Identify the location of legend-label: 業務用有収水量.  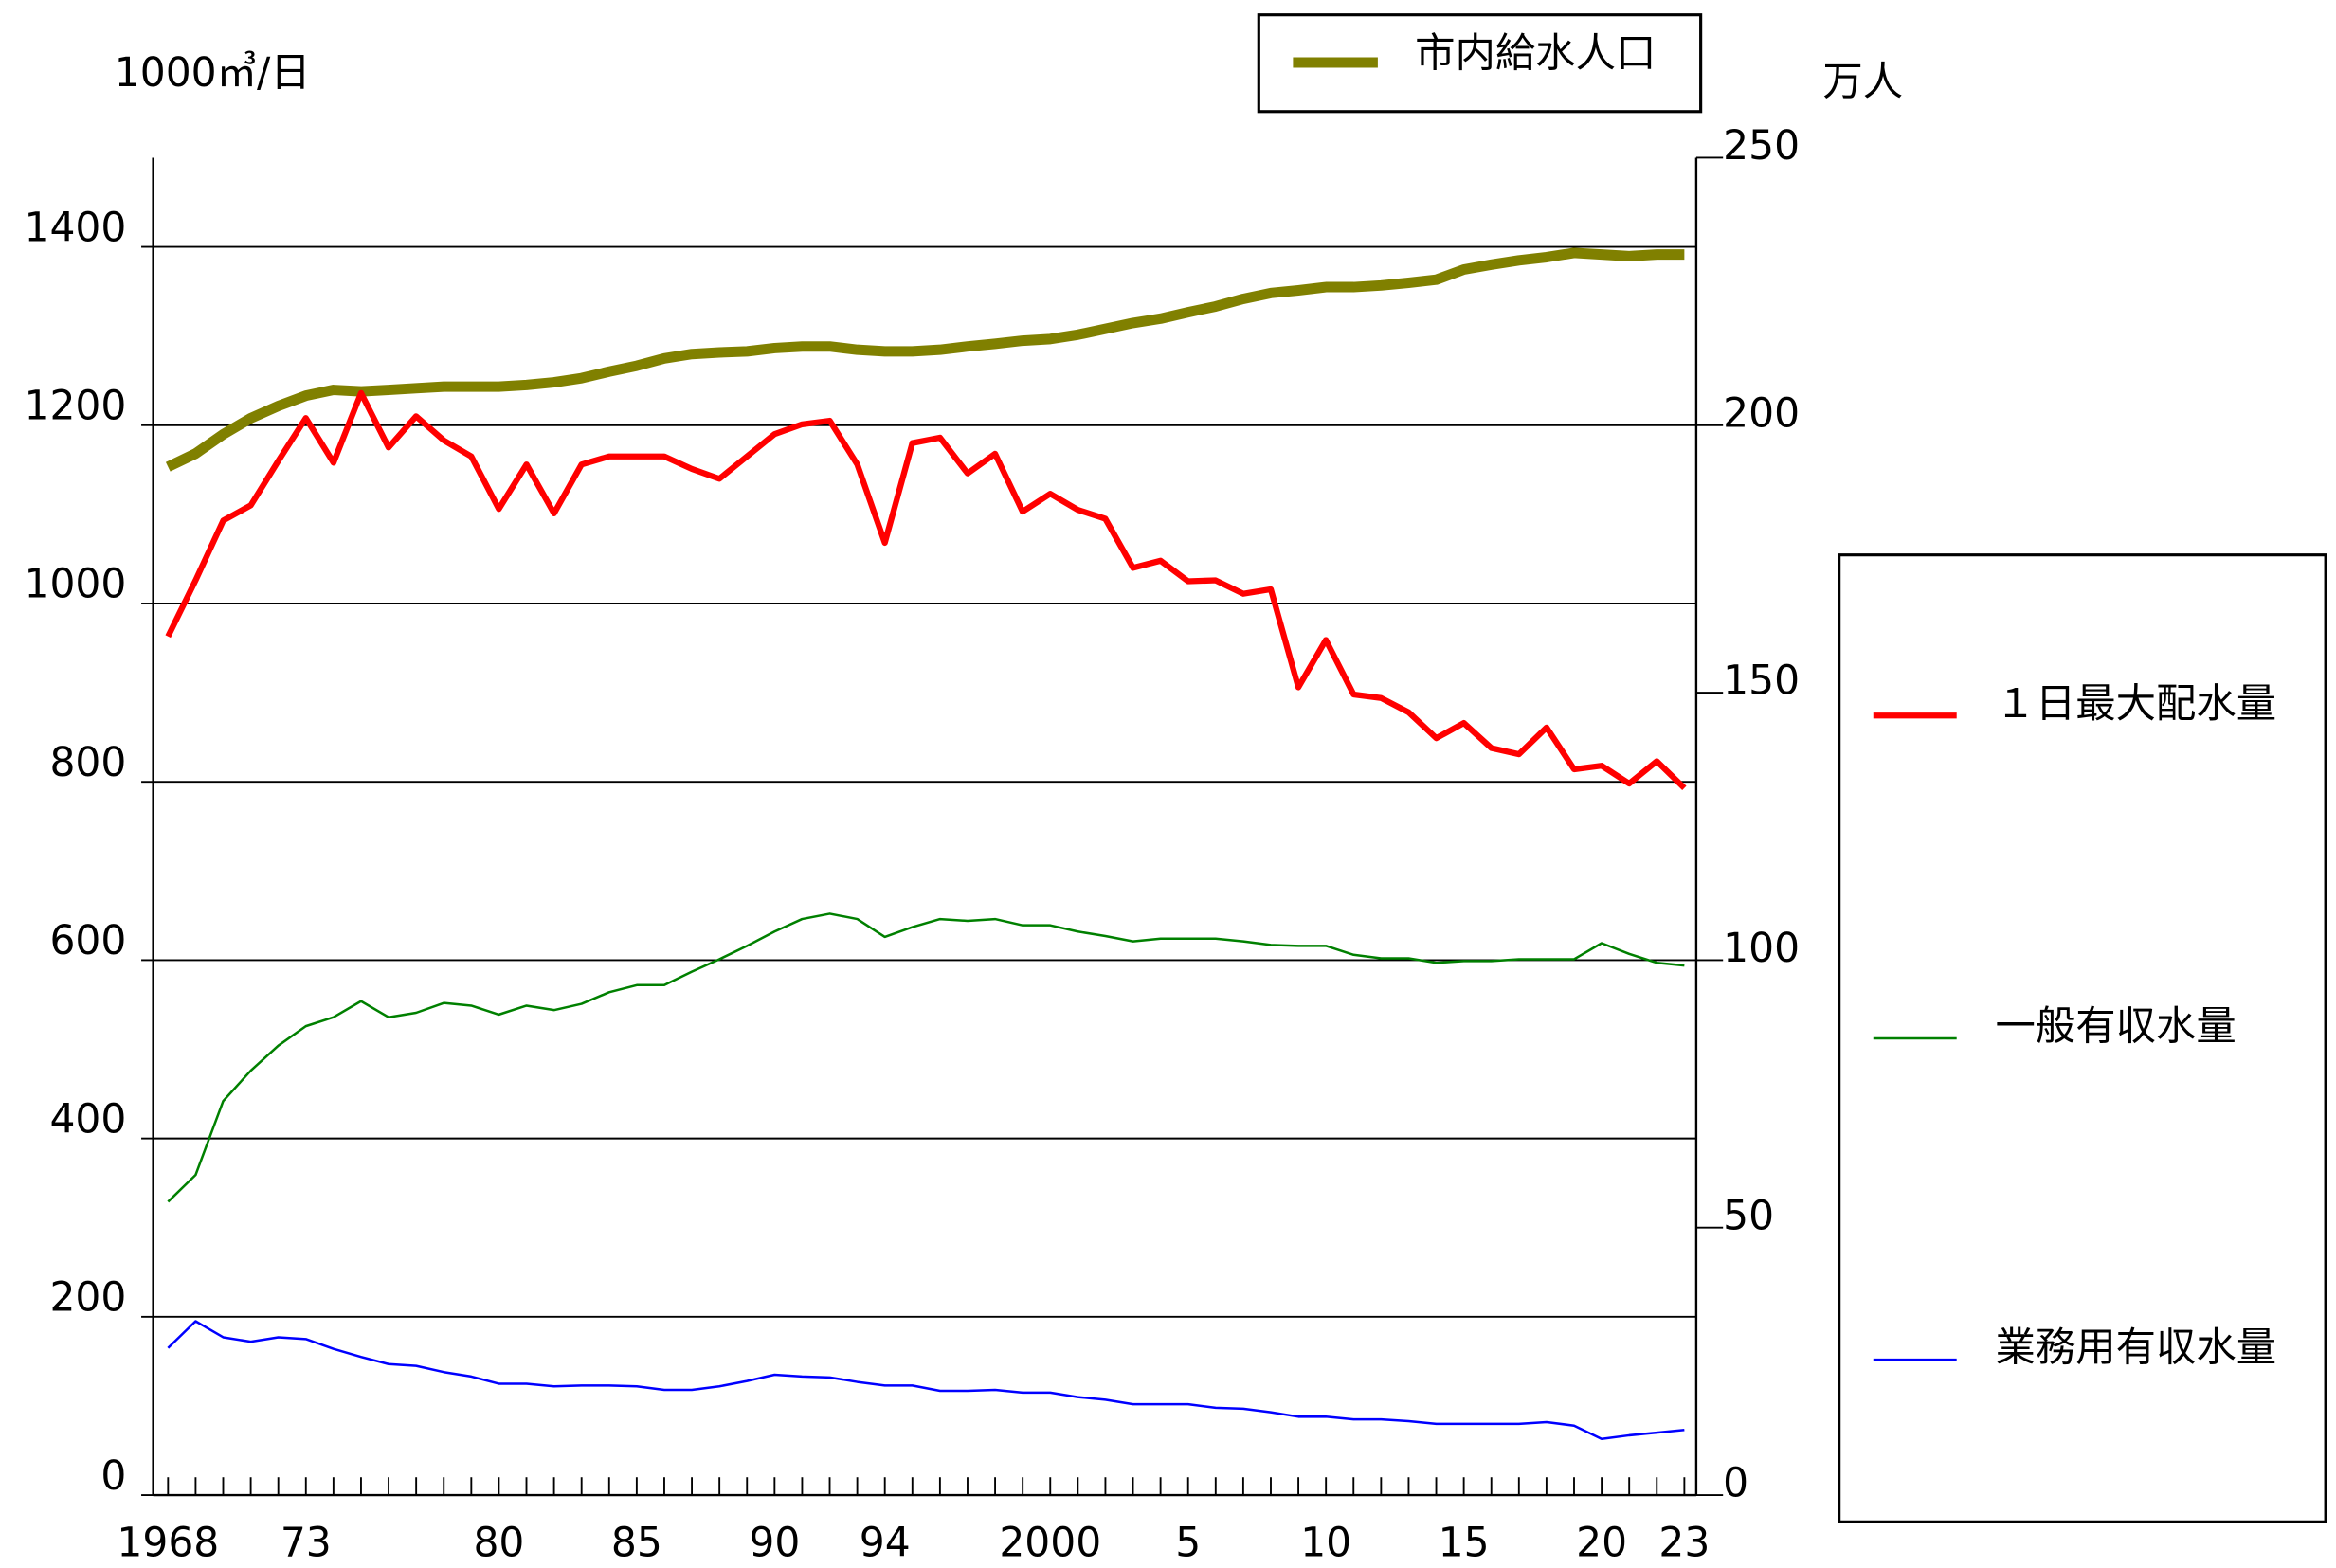
(2136, 1348).